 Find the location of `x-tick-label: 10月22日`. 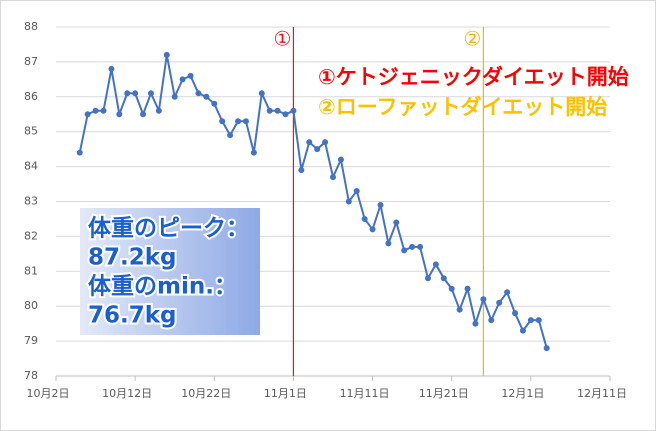

x-tick-label: 10月22日 is located at coordinates (206, 393).